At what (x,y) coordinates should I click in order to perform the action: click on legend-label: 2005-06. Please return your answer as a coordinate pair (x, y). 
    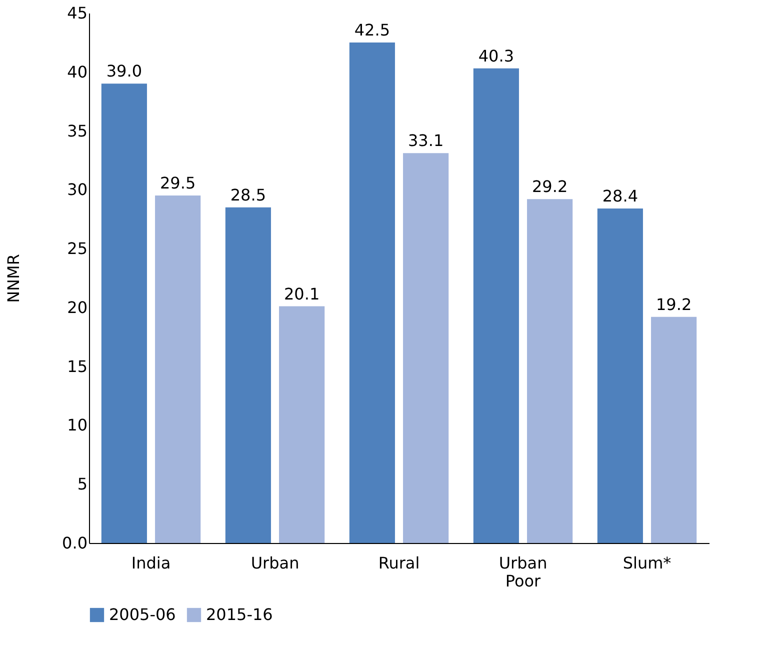
    Looking at the image, I should click on (142, 614).